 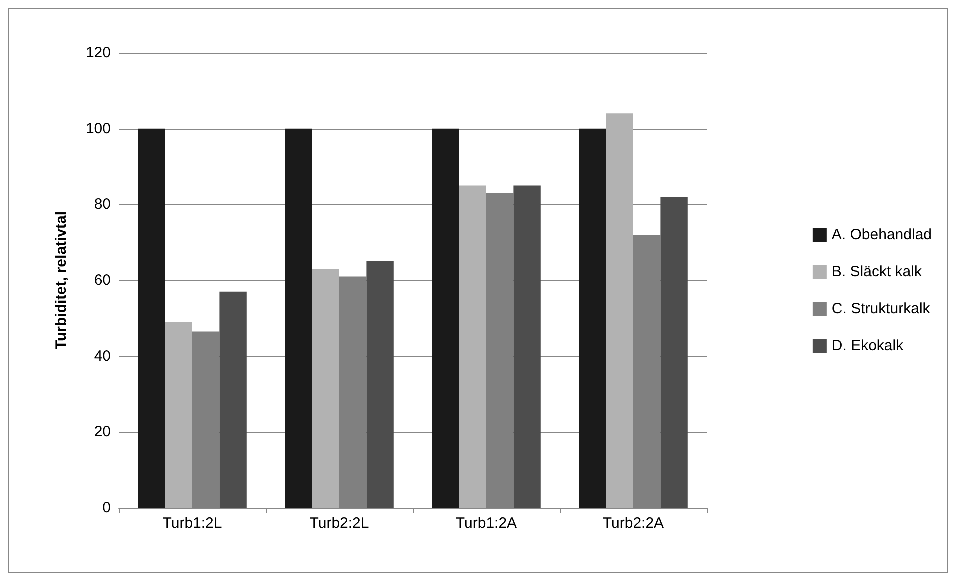 I want to click on x-tick-label: Turb2:2L, so click(x=340, y=523).